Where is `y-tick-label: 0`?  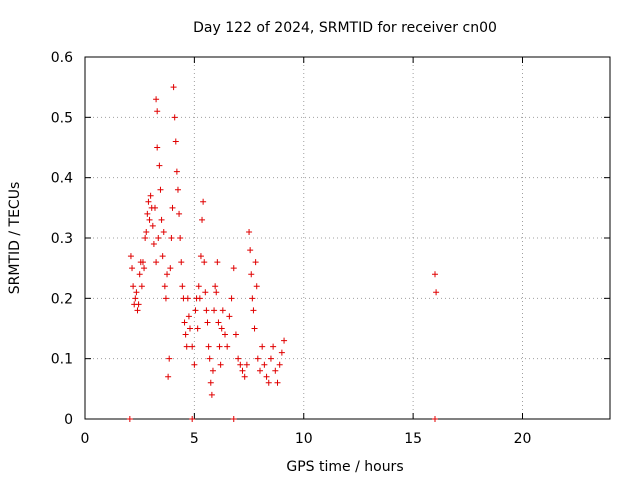 y-tick-label: 0 is located at coordinates (68, 420).